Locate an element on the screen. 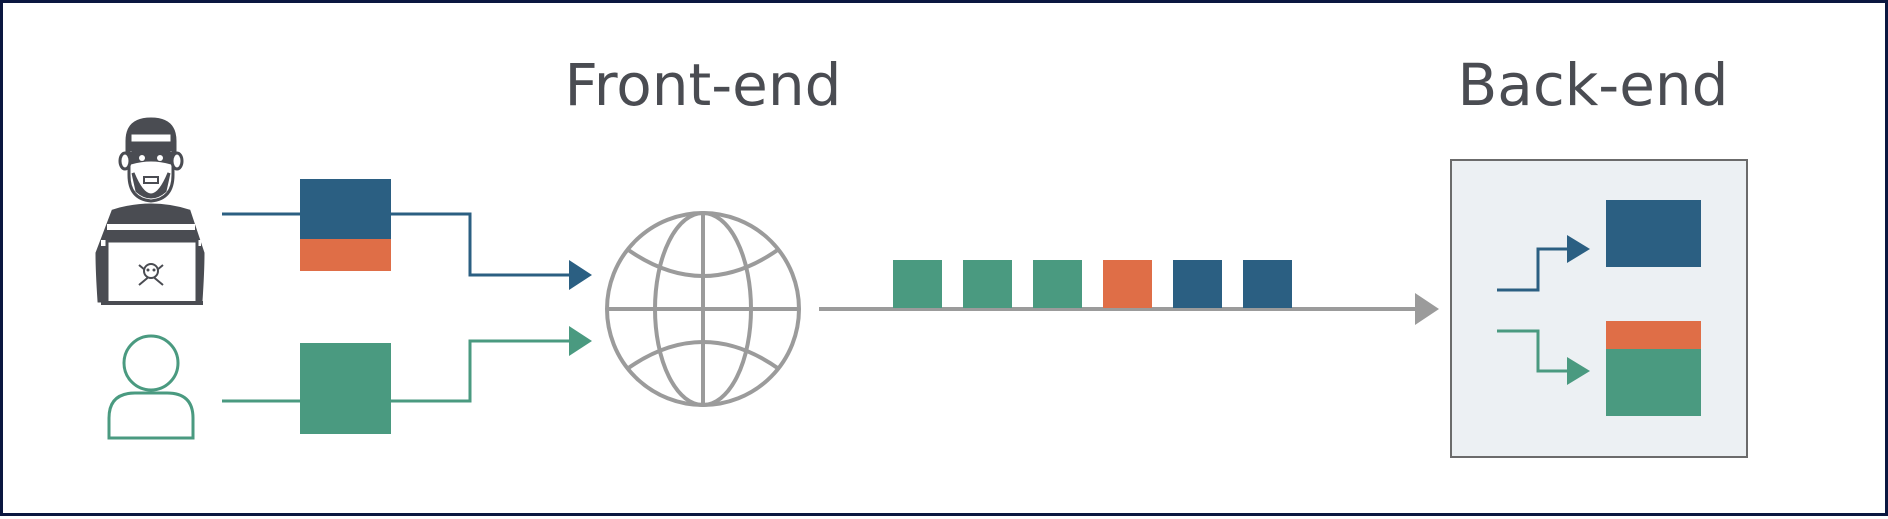 This screenshot has width=1888, height=519. queued-request-smuggled is located at coordinates (1127, 284).